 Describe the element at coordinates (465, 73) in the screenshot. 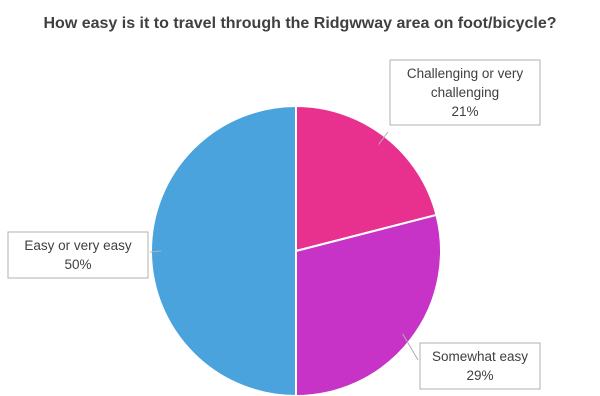

I see `data-label-category: Challenging or very` at that location.